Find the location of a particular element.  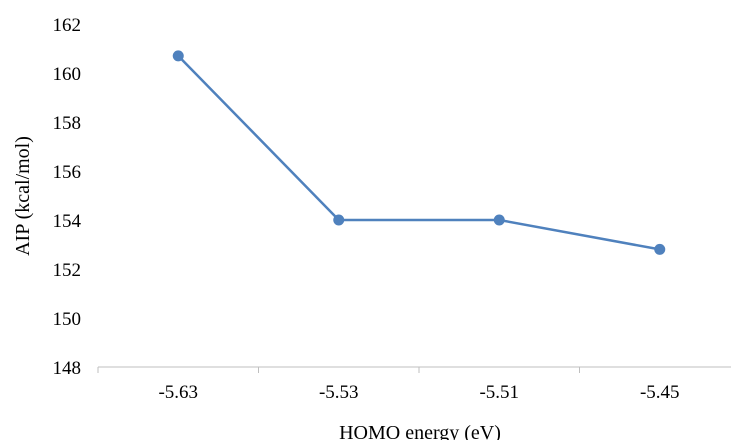

x-tick-label: -5.53 is located at coordinates (339, 392).